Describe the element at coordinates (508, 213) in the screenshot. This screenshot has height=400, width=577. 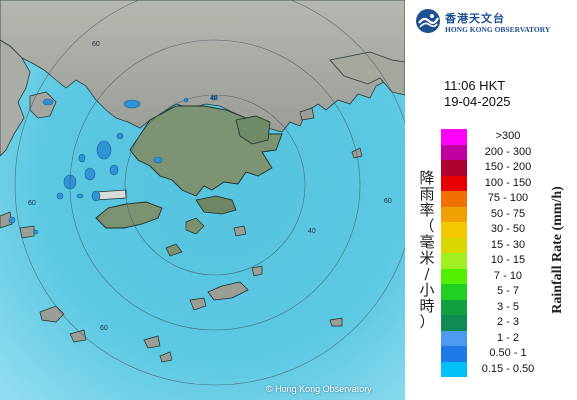
I see `legend-label: 50 - 75` at that location.